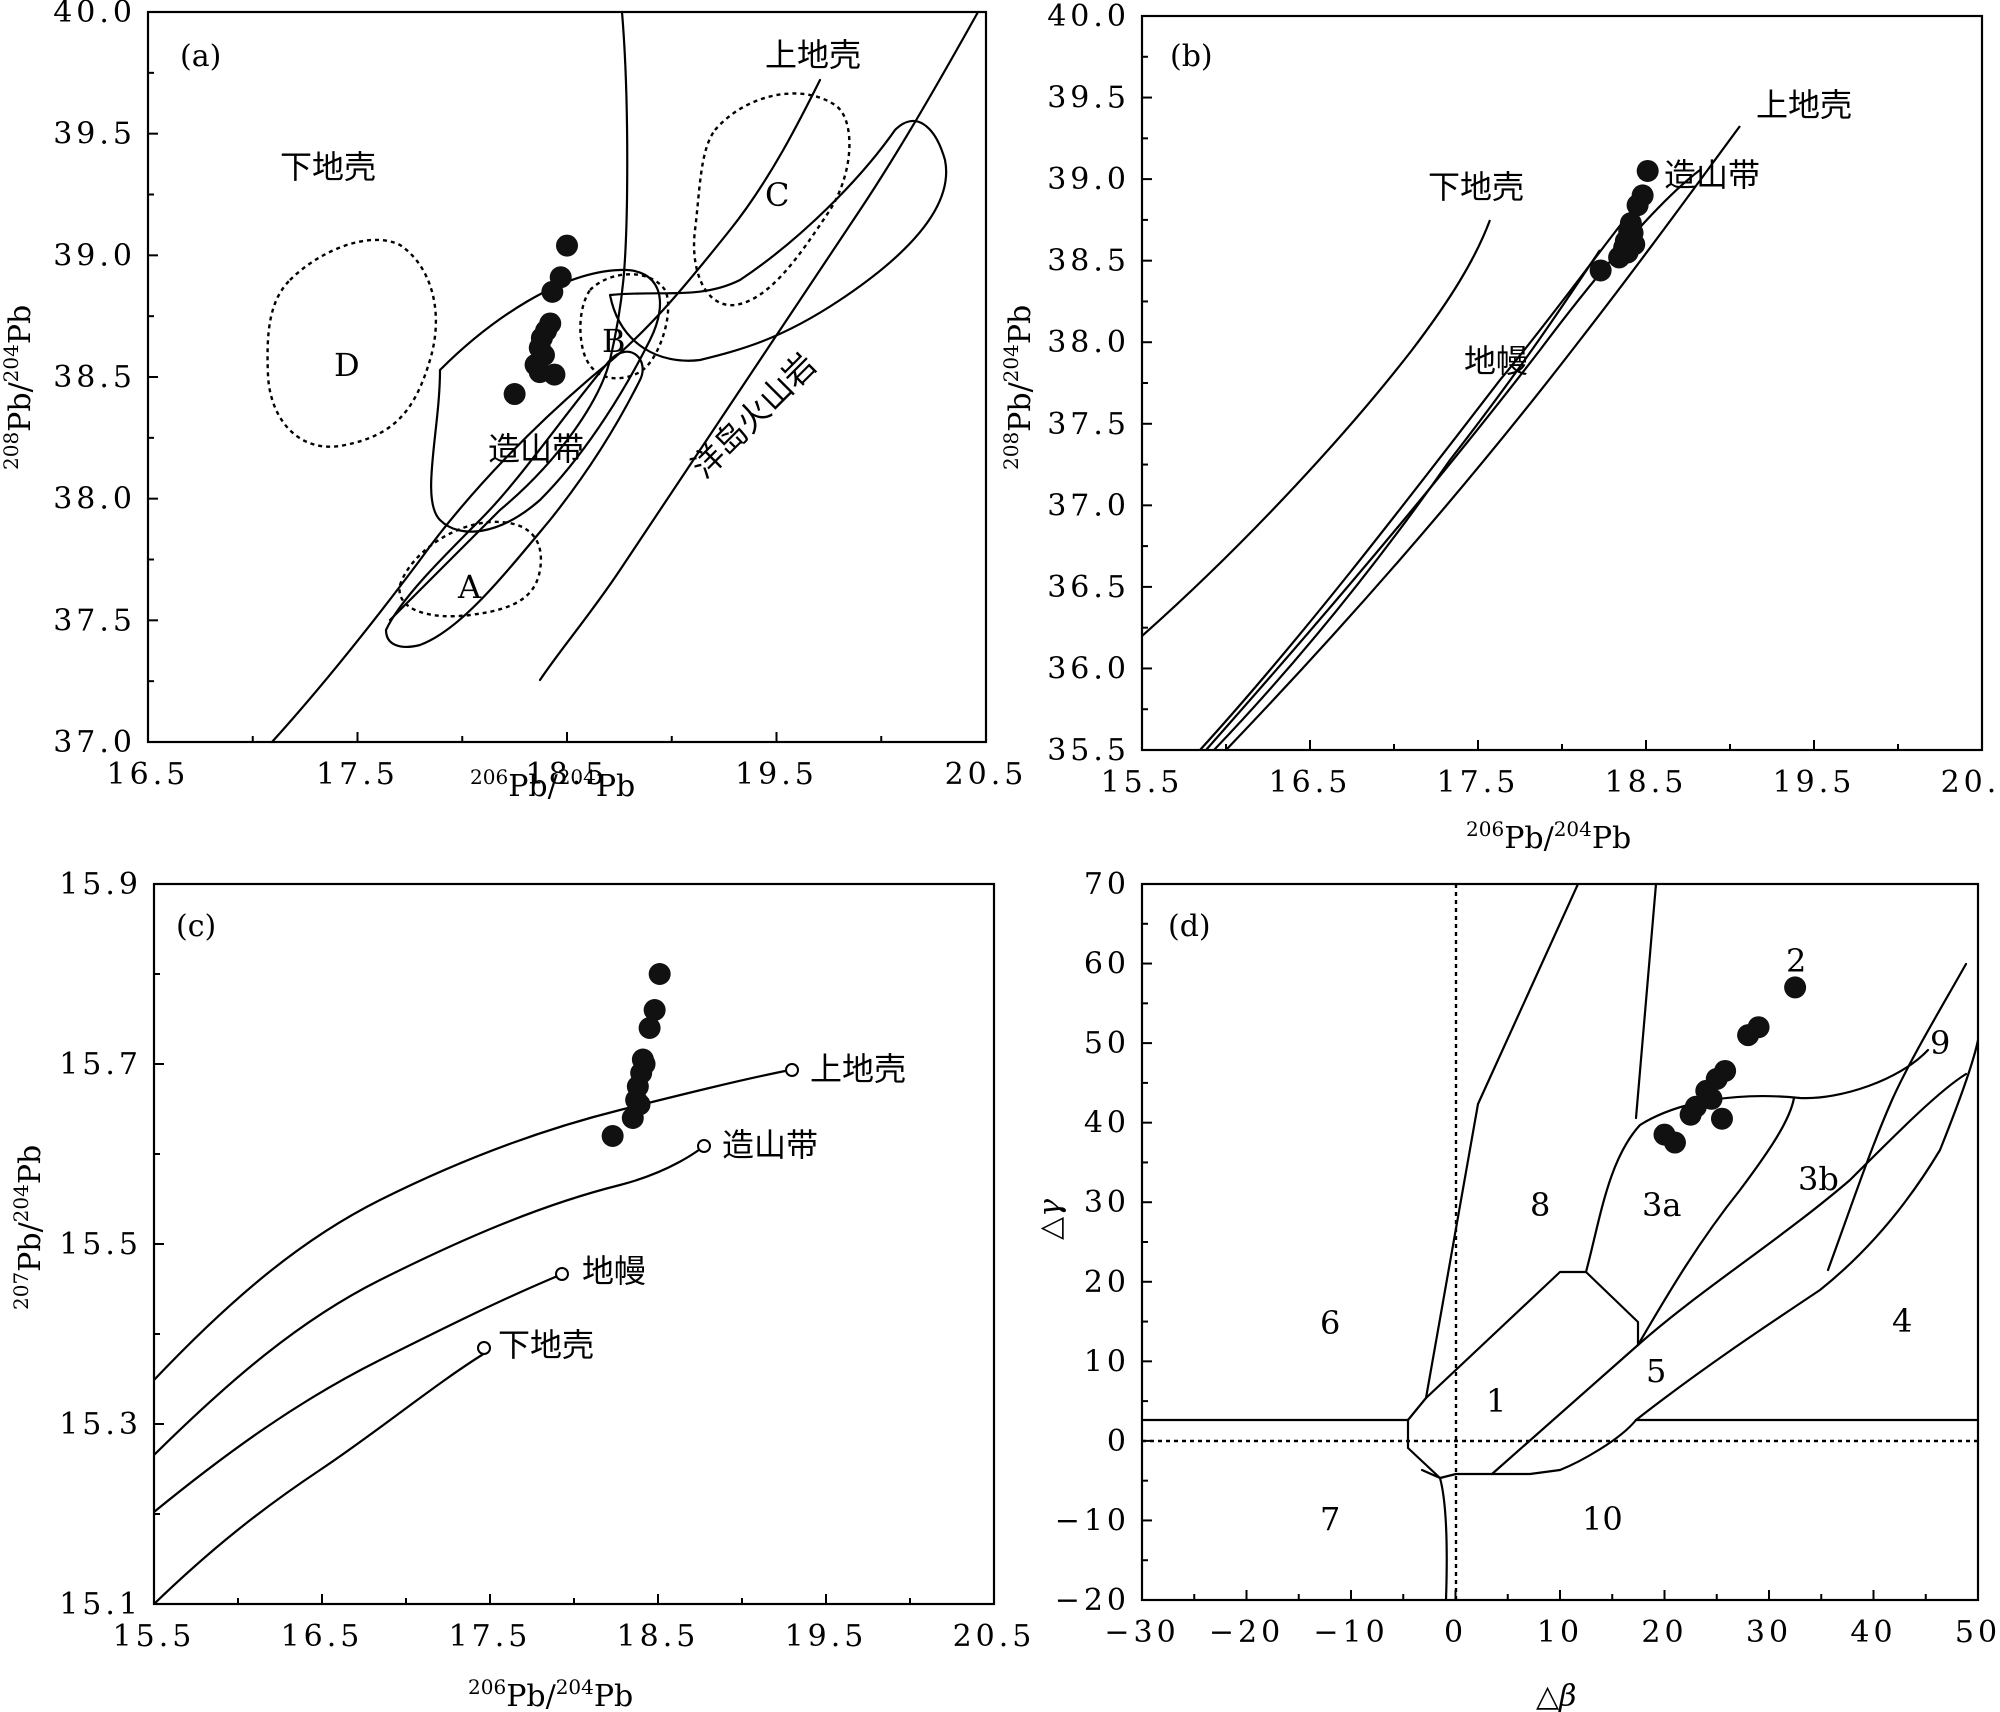 The height and width of the screenshot is (1712, 2000). I want to click on panel-a-x-ticks: 16.5 17.5 18.5 19.5 20.5, so click(567, 762).